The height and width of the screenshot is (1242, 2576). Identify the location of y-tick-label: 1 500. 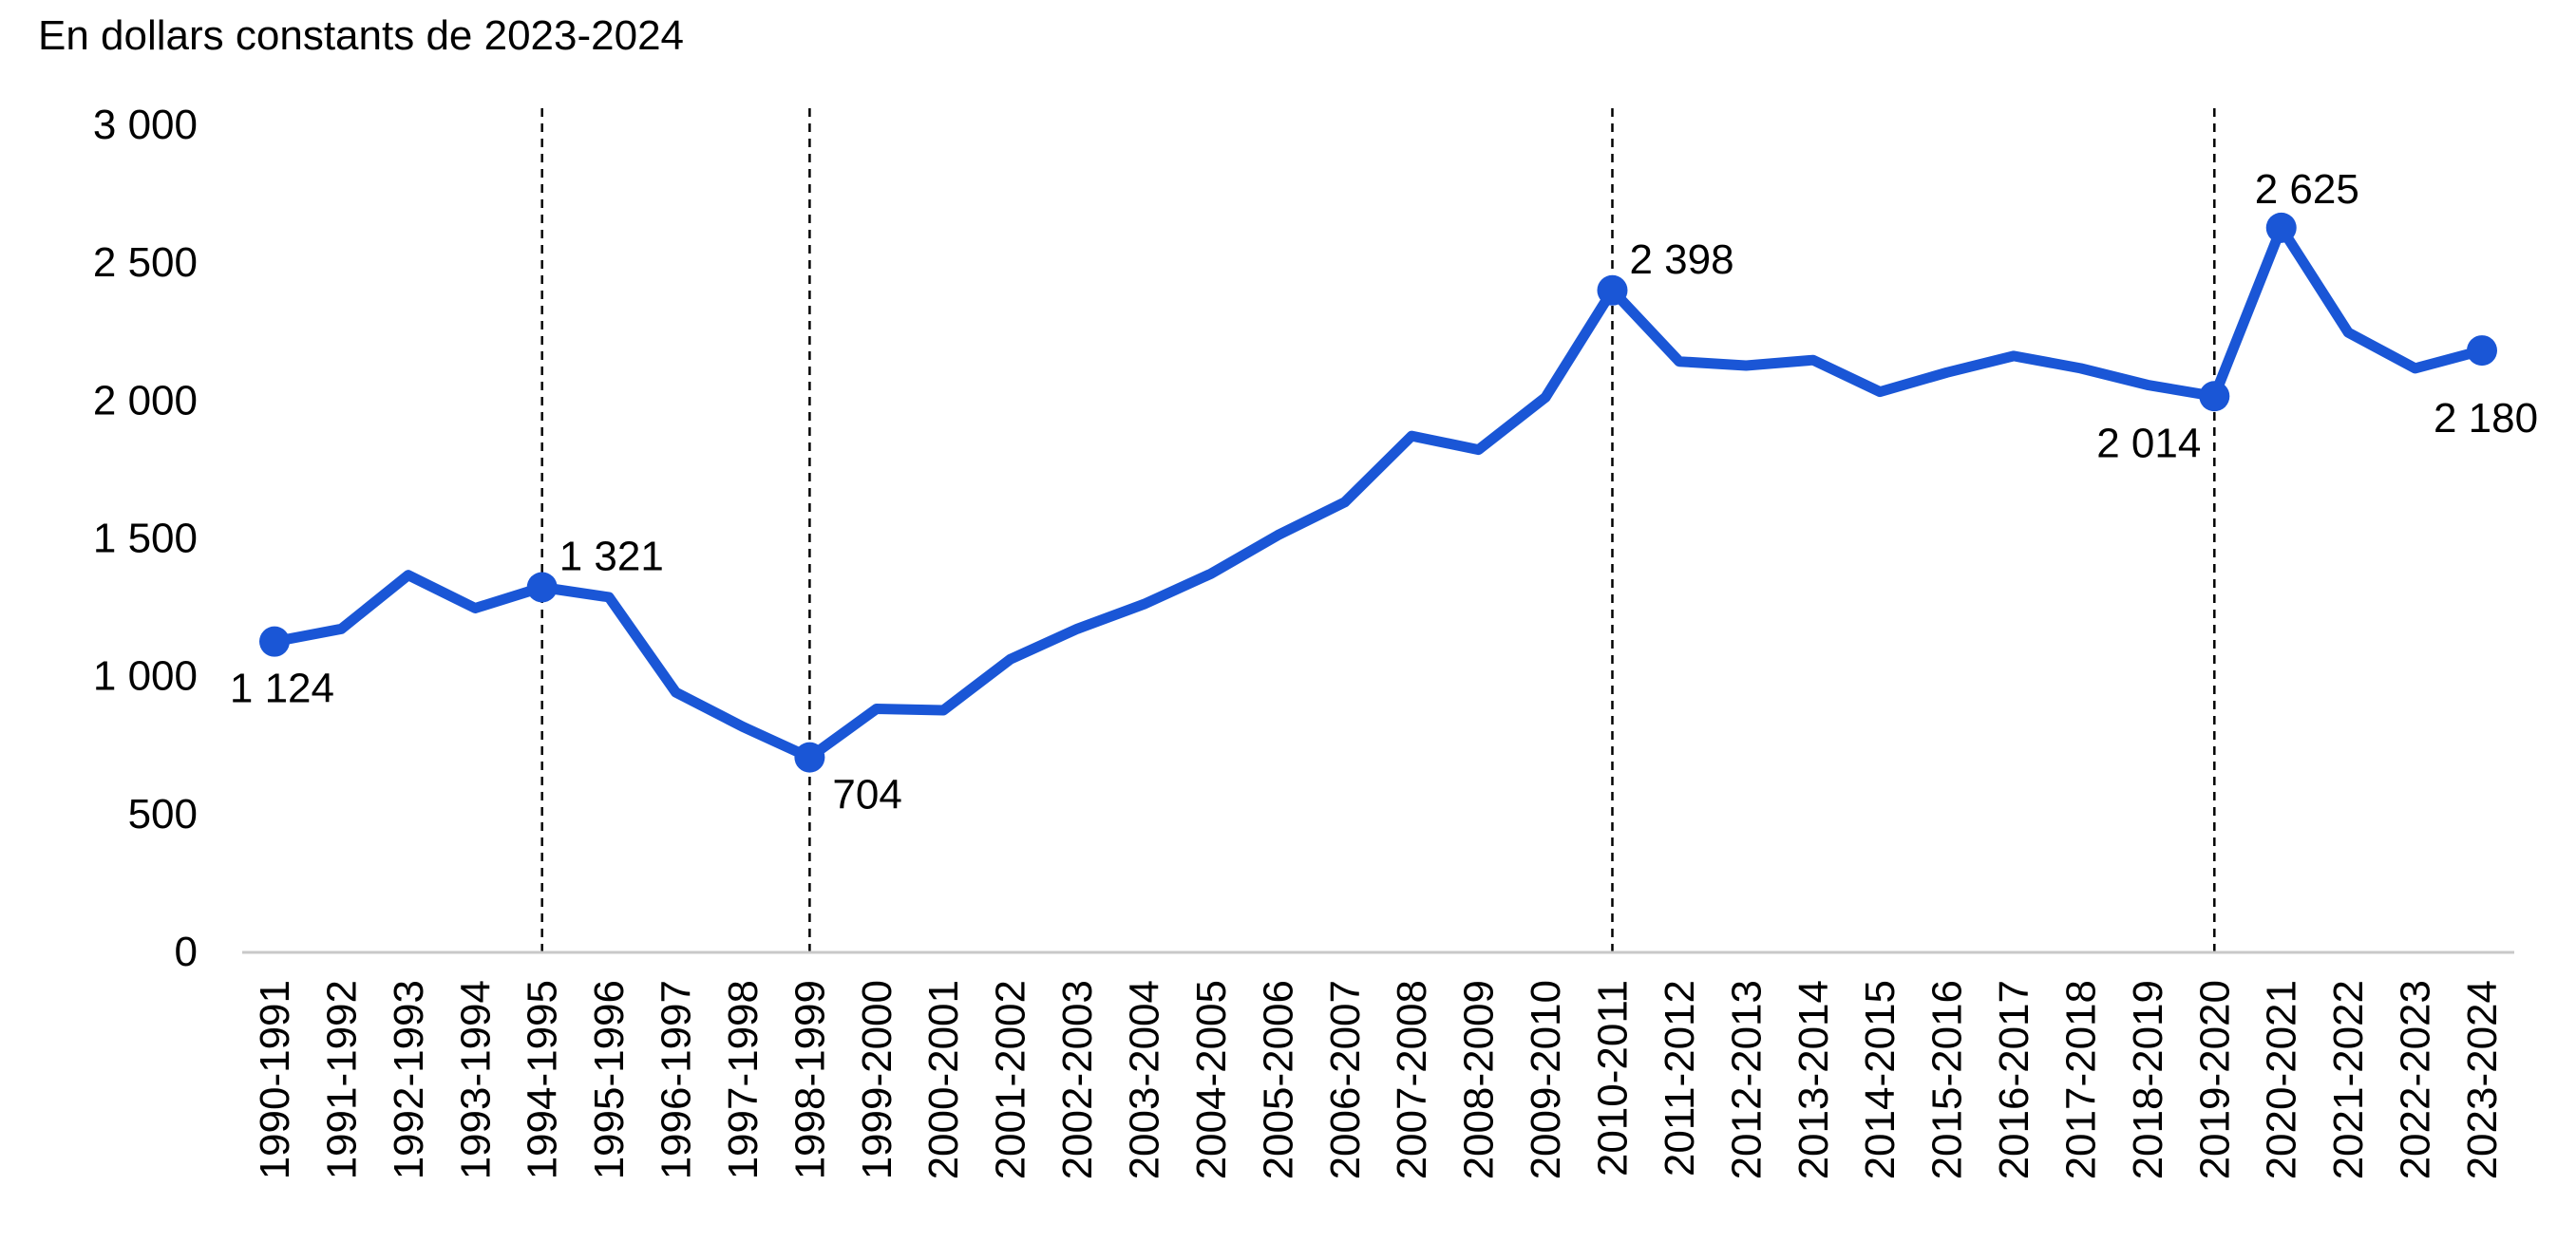
(145, 539).